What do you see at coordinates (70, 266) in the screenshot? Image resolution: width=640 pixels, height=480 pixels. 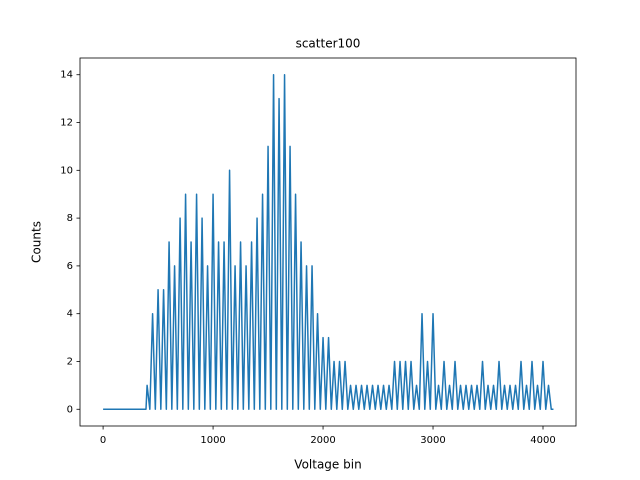 I see `y-tick-label: 6` at bounding box center [70, 266].